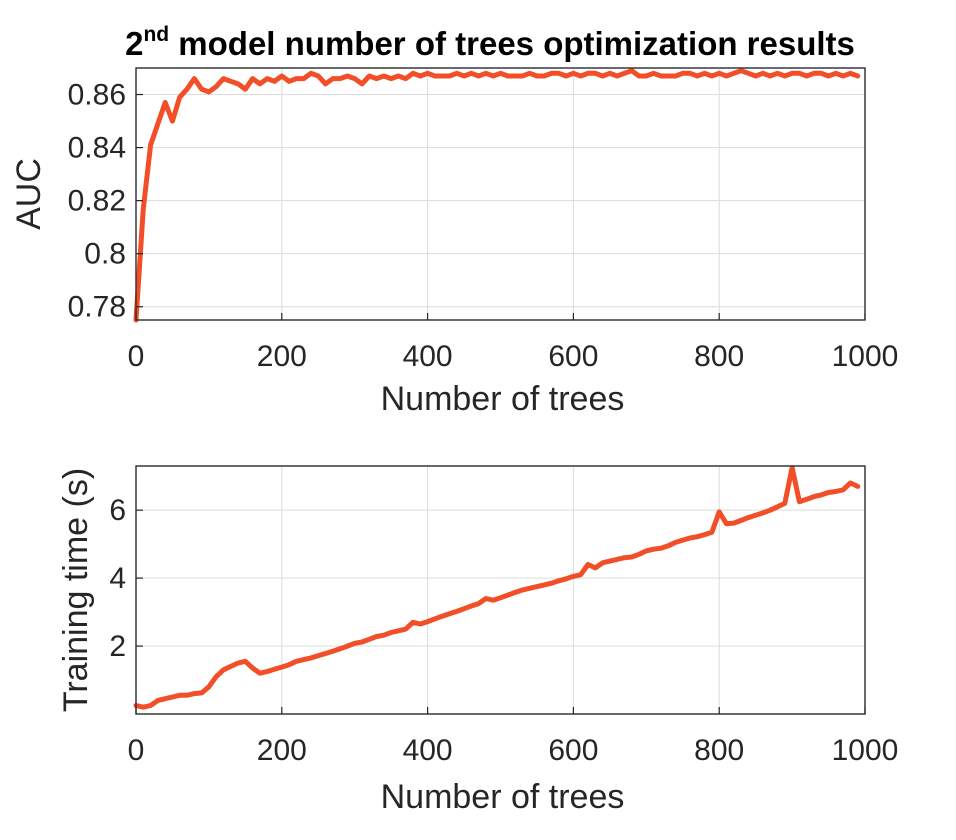 The image size is (956, 840). I want to click on y-tick-label: 0.8, so click(105, 254).